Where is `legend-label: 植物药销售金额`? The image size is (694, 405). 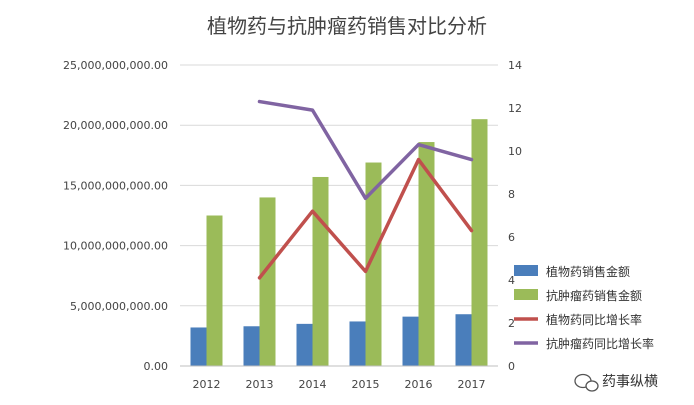
legend-label: 植物药销售金额 is located at coordinates (588, 271).